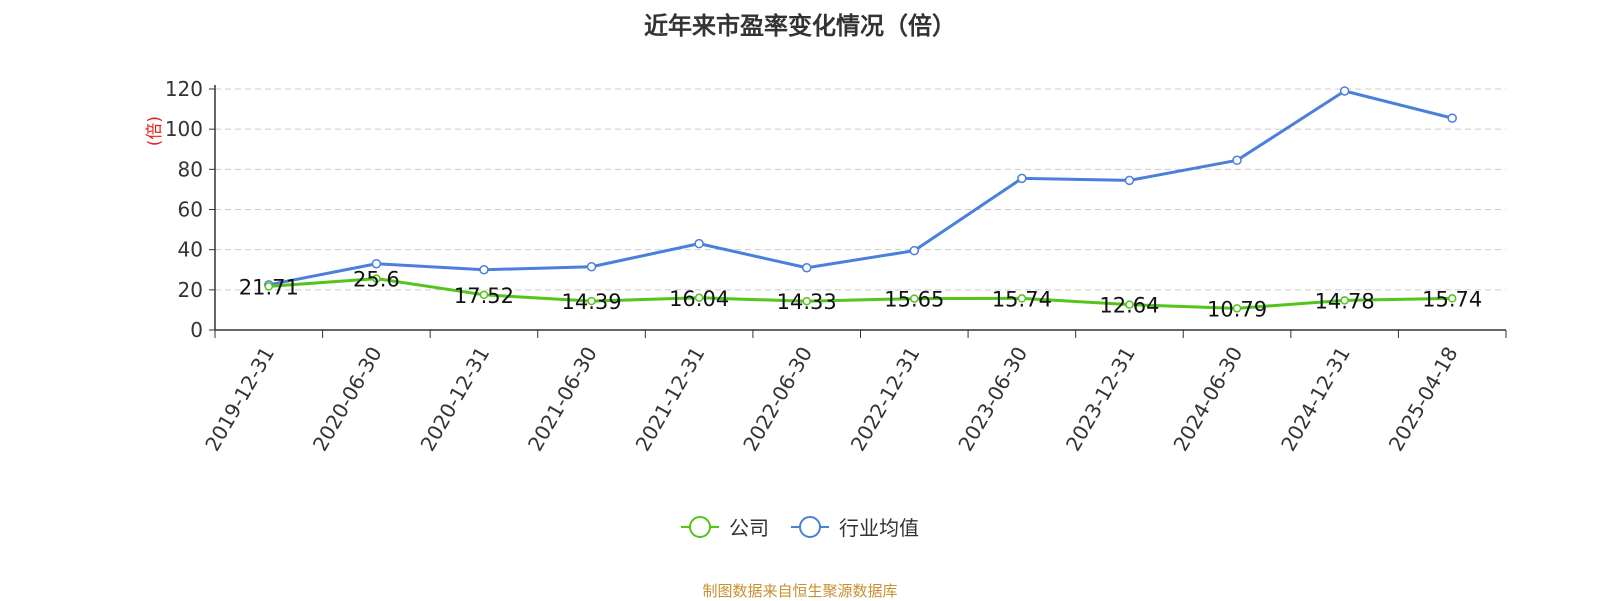 The width and height of the screenshot is (1600, 601). I want to click on x-tick-label: 2019-12-31, so click(239, 399).